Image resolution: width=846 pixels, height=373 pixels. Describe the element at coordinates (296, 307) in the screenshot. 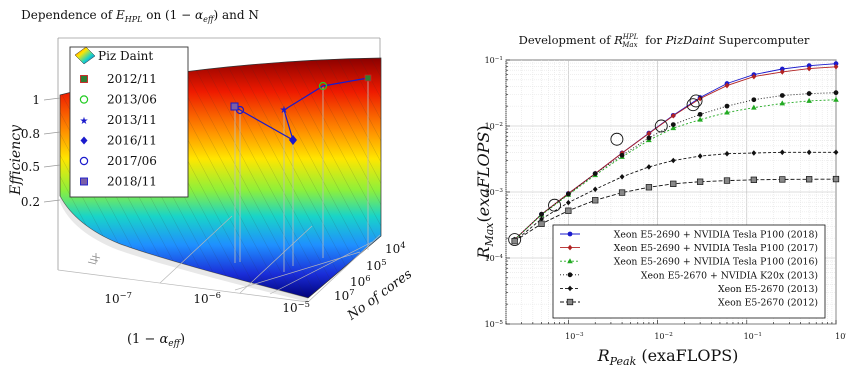

I see `x-tick-label: 10⁻⁵` at that location.